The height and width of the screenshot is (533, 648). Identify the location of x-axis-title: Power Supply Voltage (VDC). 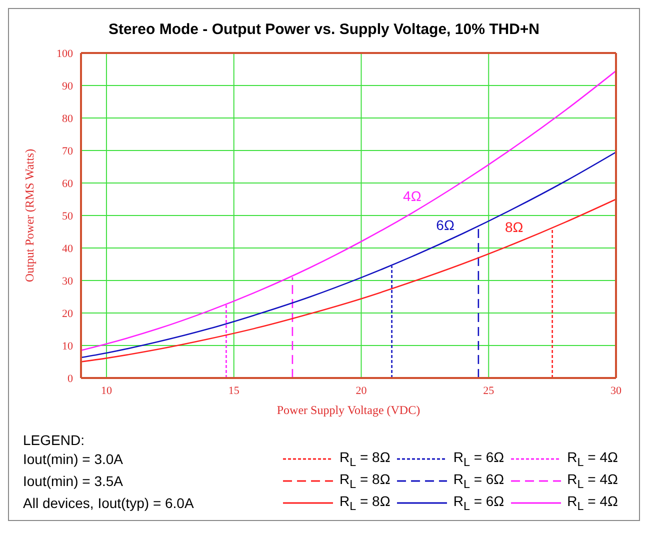
(348, 410).